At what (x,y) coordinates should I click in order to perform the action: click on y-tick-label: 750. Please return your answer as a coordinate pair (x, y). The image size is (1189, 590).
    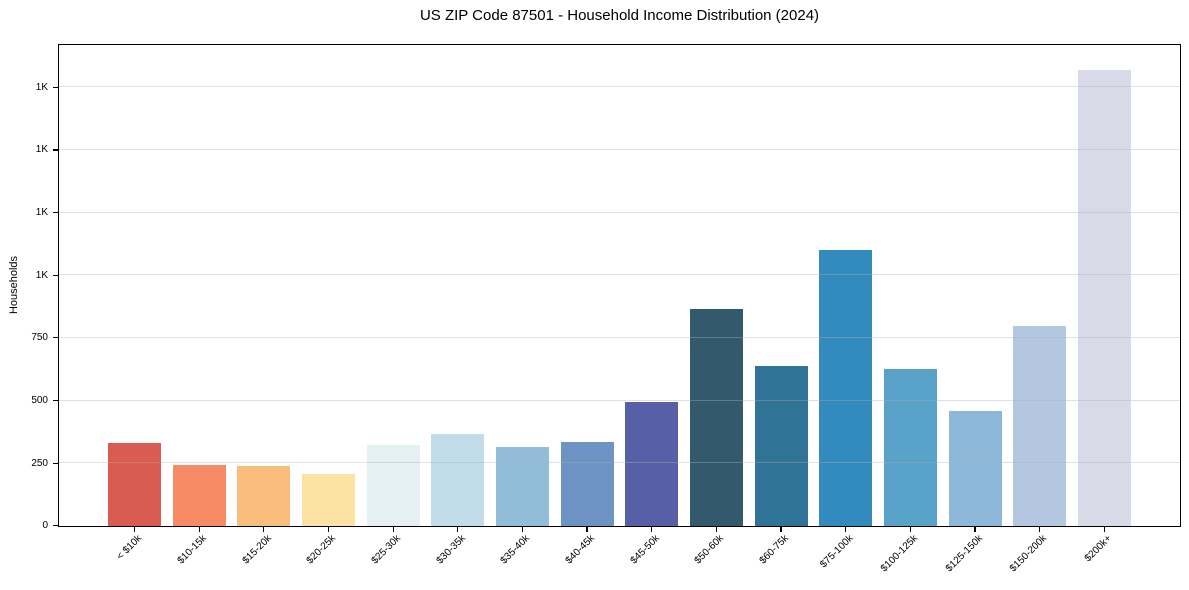
    Looking at the image, I should click on (39, 338).